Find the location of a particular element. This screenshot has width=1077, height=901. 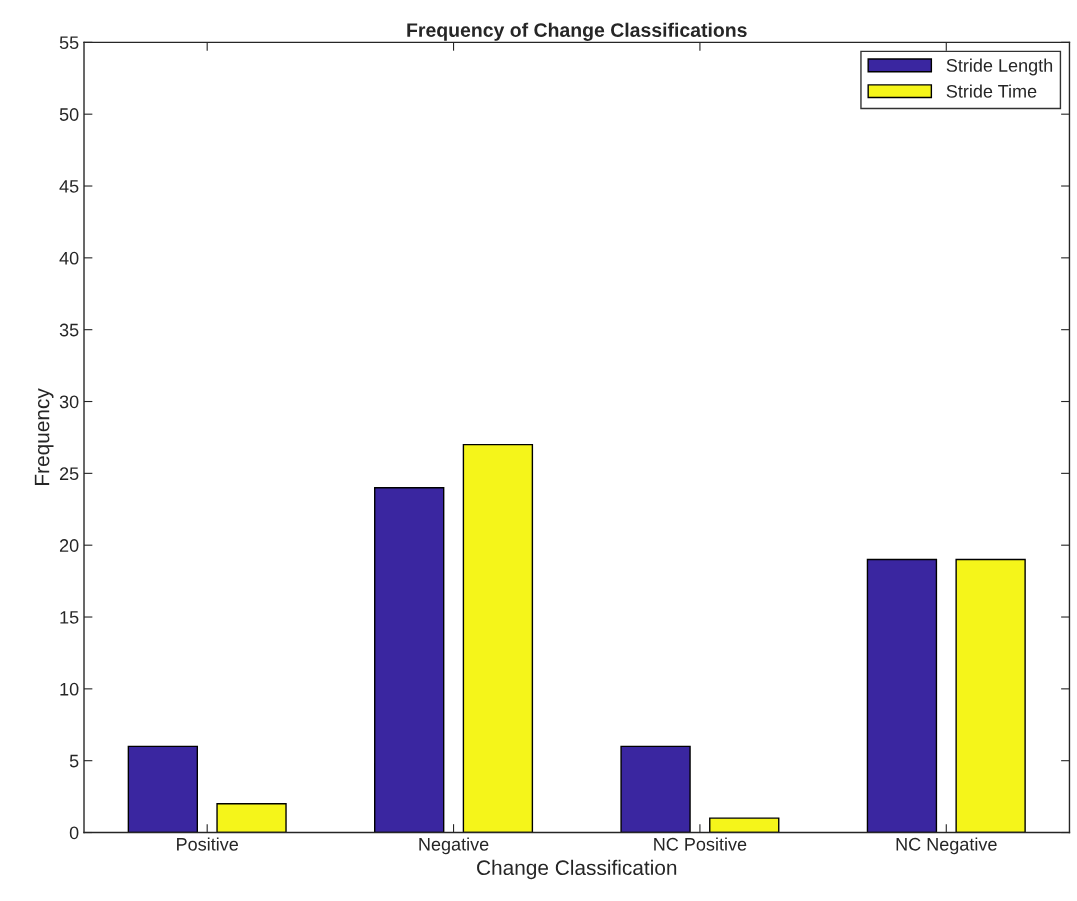

legend-label: Stride Length is located at coordinates (999, 67).